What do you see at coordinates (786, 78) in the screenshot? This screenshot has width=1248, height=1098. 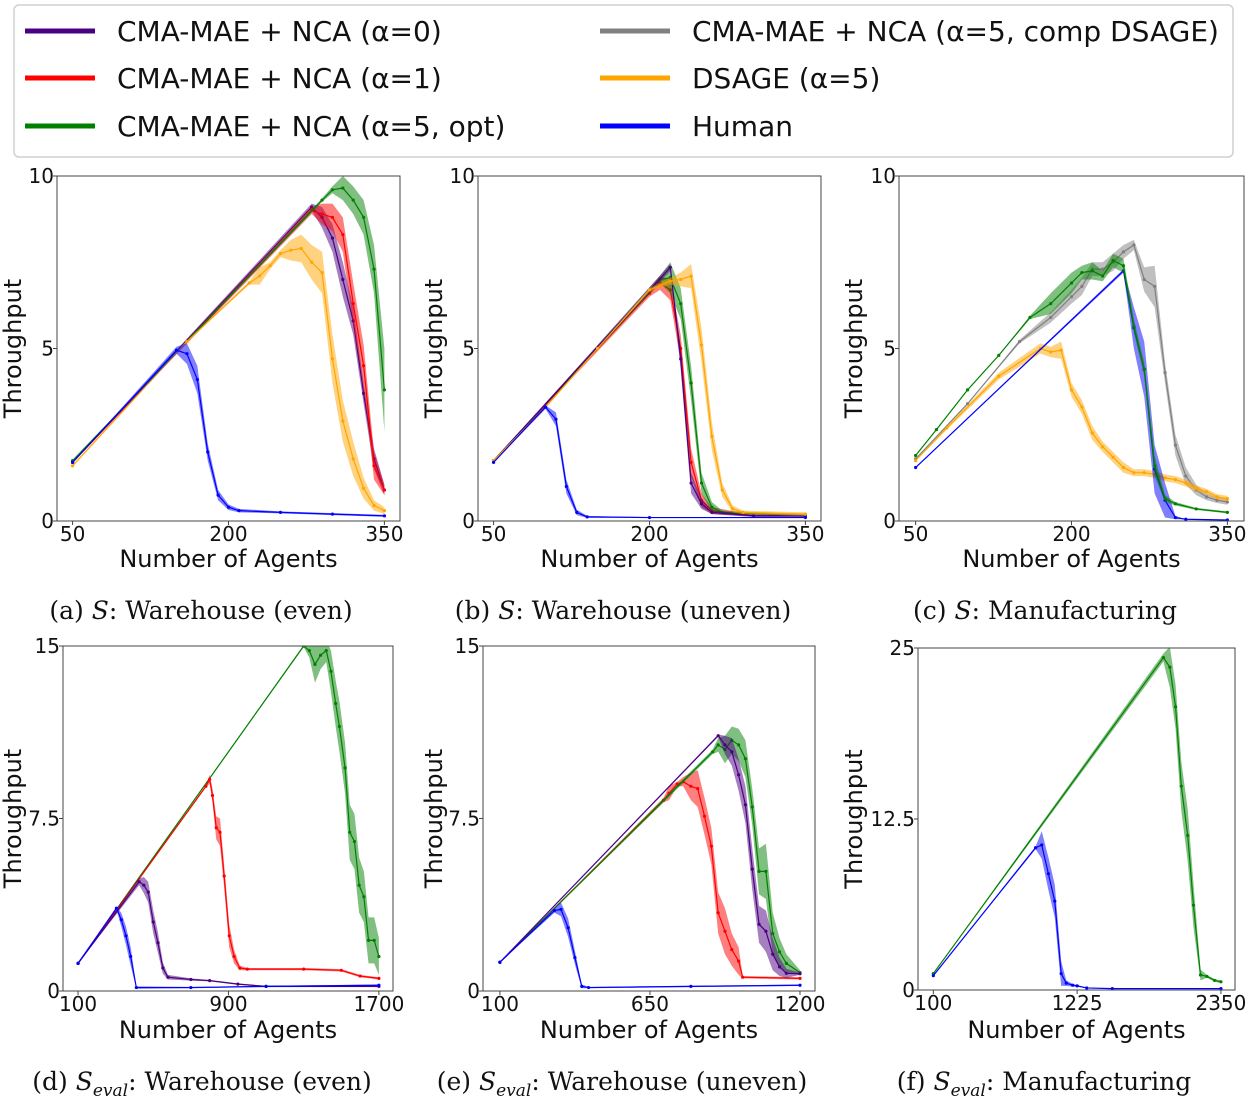 I see `legend-label: DSAGE (α=5)` at bounding box center [786, 78].